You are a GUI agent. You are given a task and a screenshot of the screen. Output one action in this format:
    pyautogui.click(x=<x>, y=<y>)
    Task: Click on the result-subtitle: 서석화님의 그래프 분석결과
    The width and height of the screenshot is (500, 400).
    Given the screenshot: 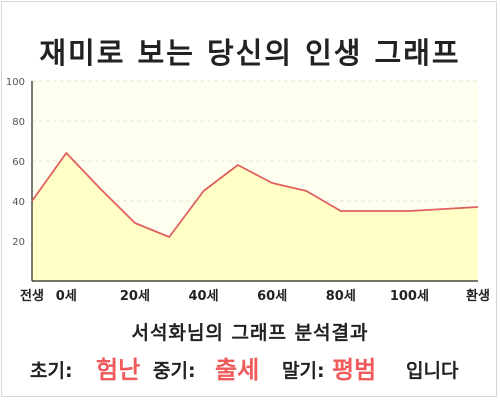 What is the action you would take?
    pyautogui.click(x=250, y=333)
    